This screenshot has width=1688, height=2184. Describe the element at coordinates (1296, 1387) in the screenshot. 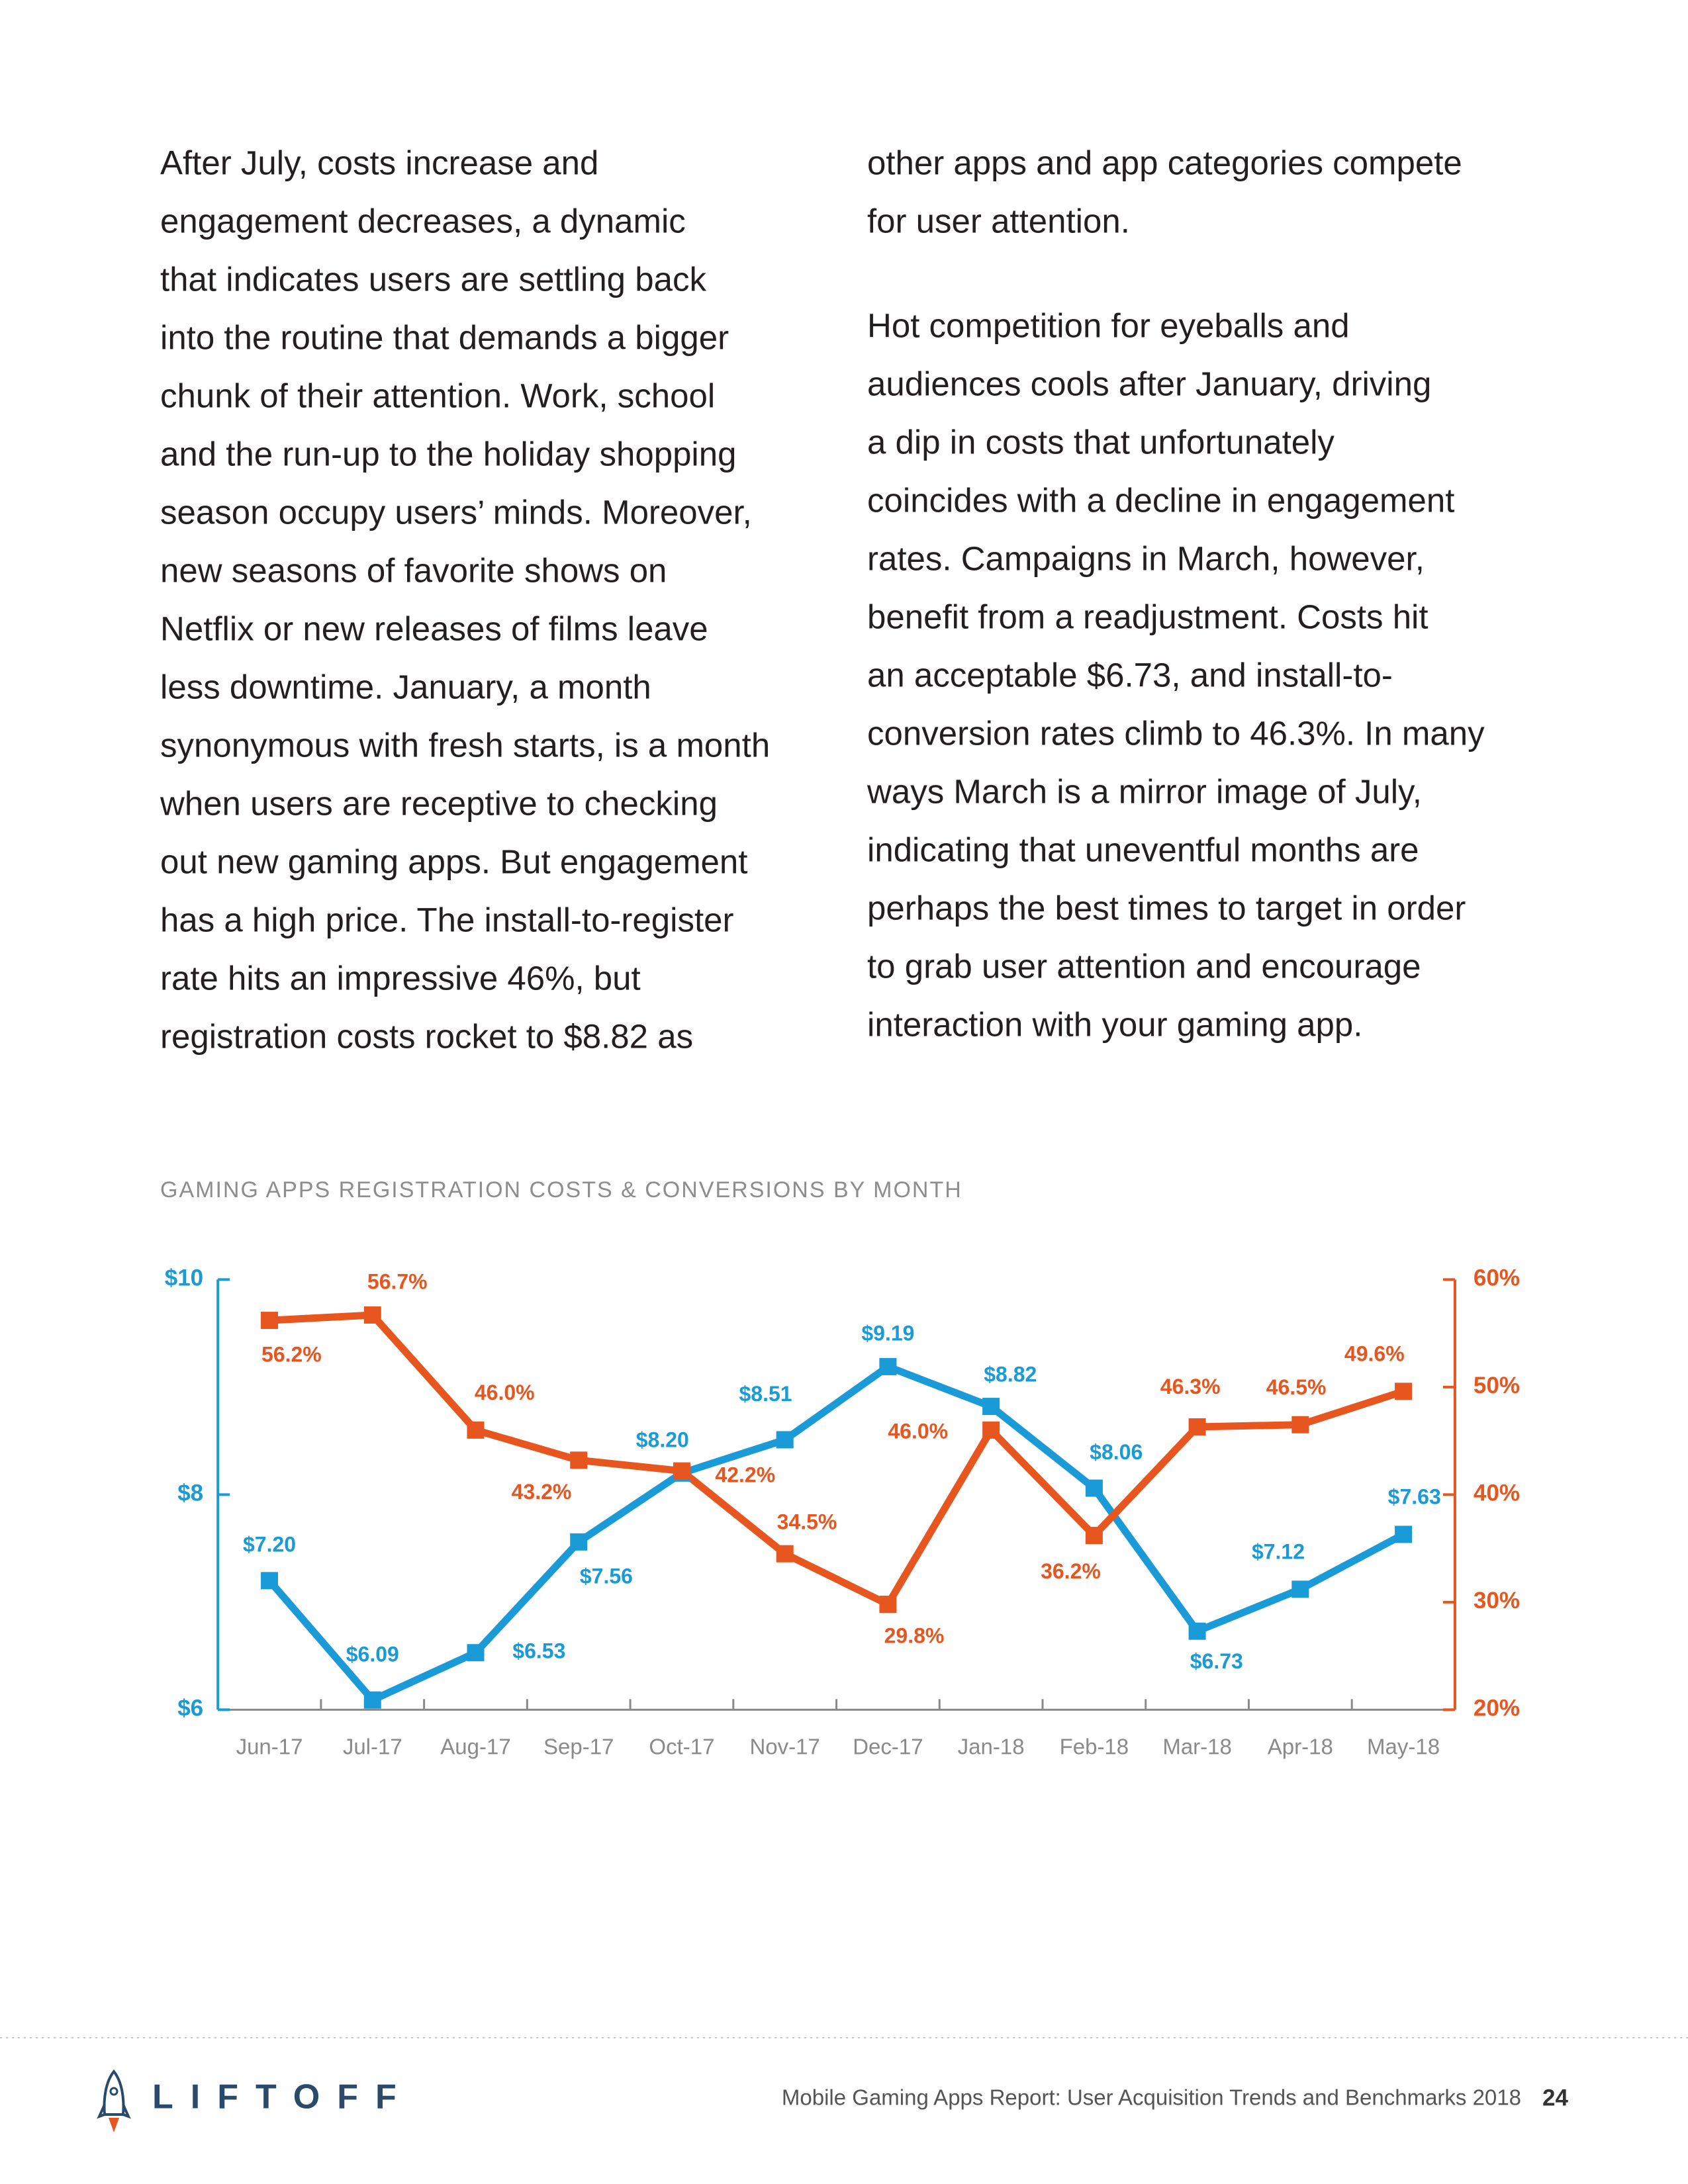

I see `data-label: 46.5%` at that location.